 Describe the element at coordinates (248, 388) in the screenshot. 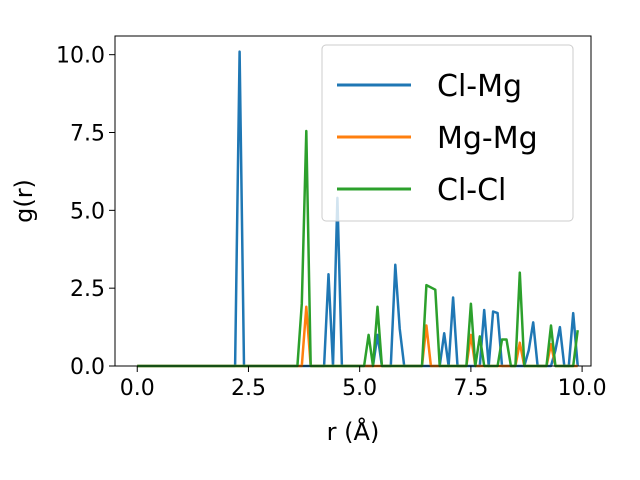

I see `x-tick-label: 2.5` at that location.